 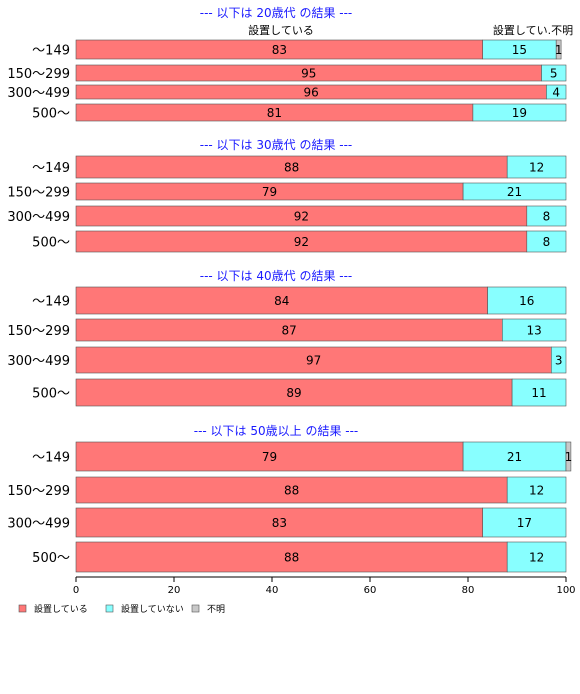 I want to click on x-tick-label: 60, so click(x=370, y=590).